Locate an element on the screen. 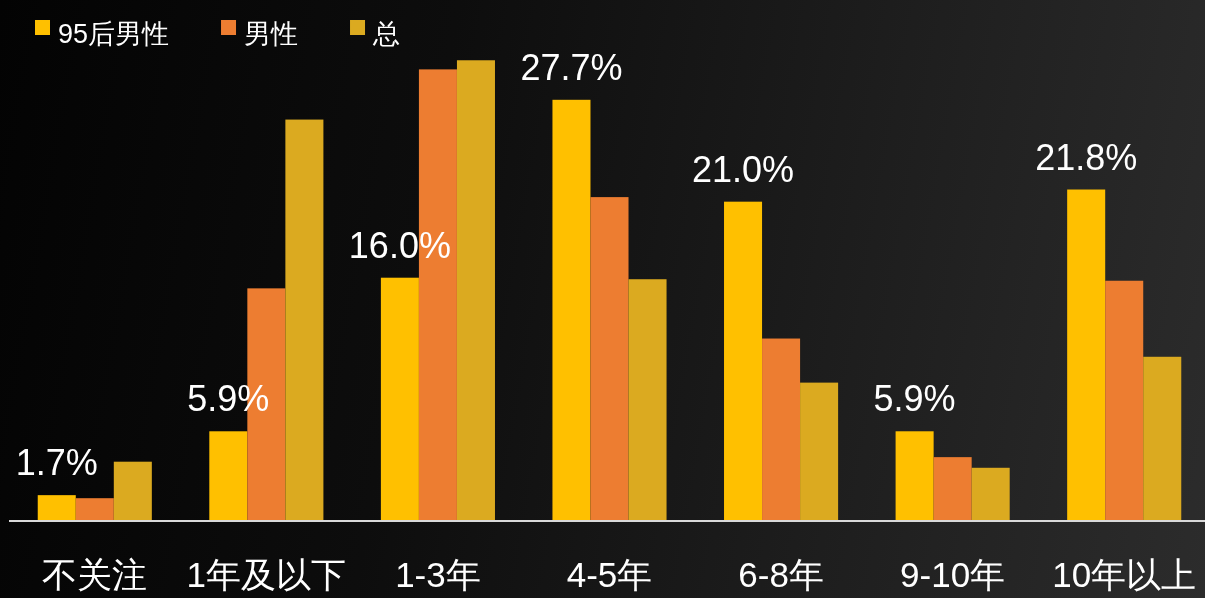 The image size is (1205, 598). data-label: 21.8% is located at coordinates (1086, 157).